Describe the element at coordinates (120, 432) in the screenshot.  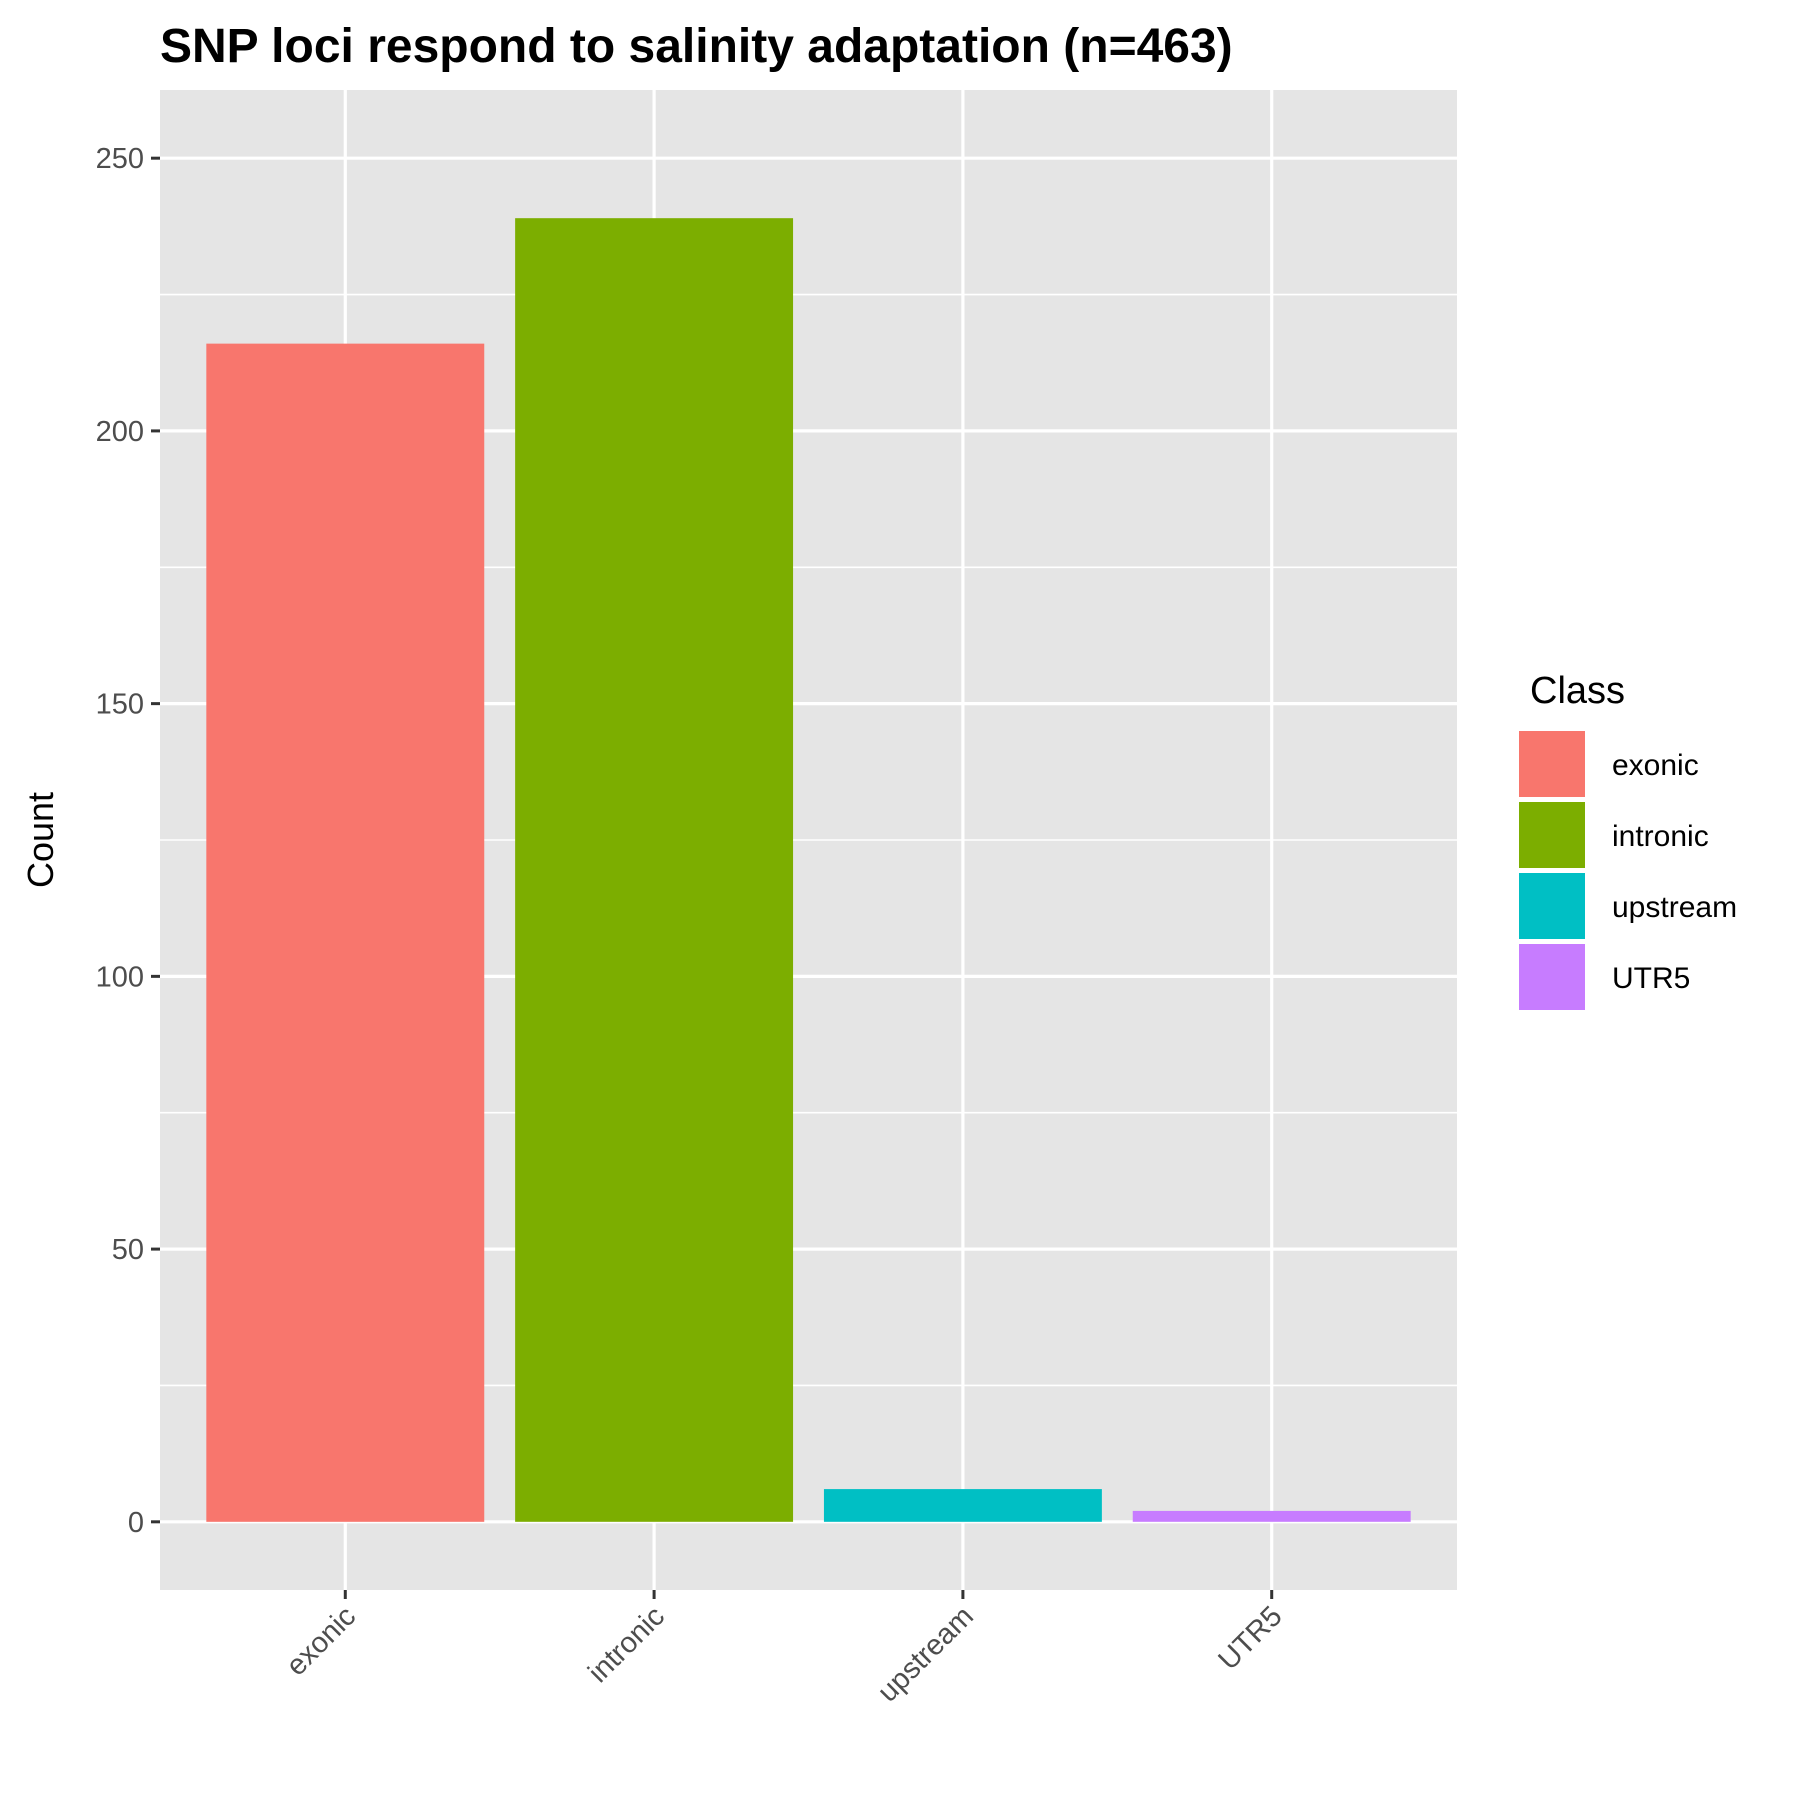
I see `y-tick-label: 200` at that location.